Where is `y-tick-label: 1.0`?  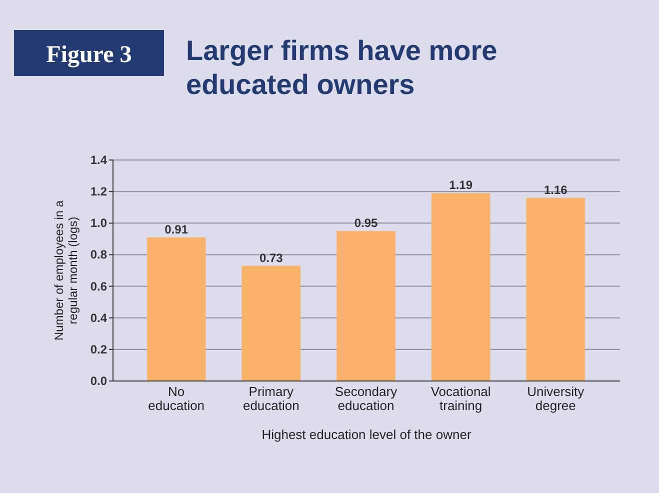 y-tick-label: 1.0 is located at coordinates (99, 223).